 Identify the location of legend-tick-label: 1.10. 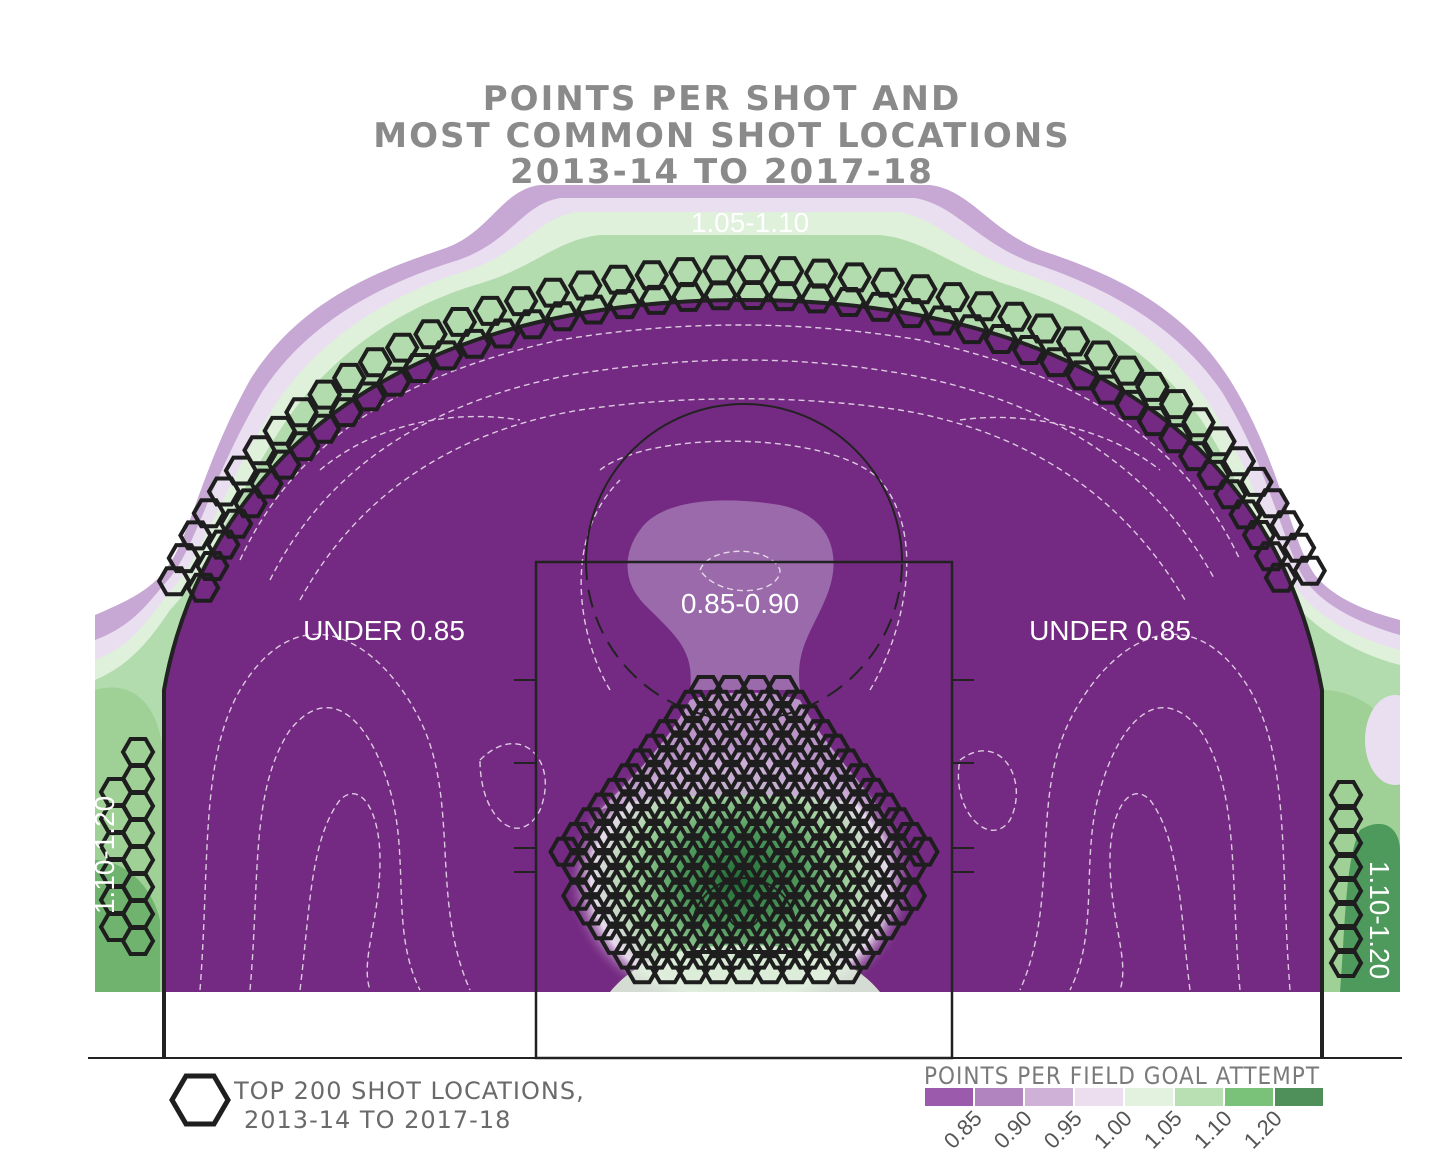
(1213, 1129).